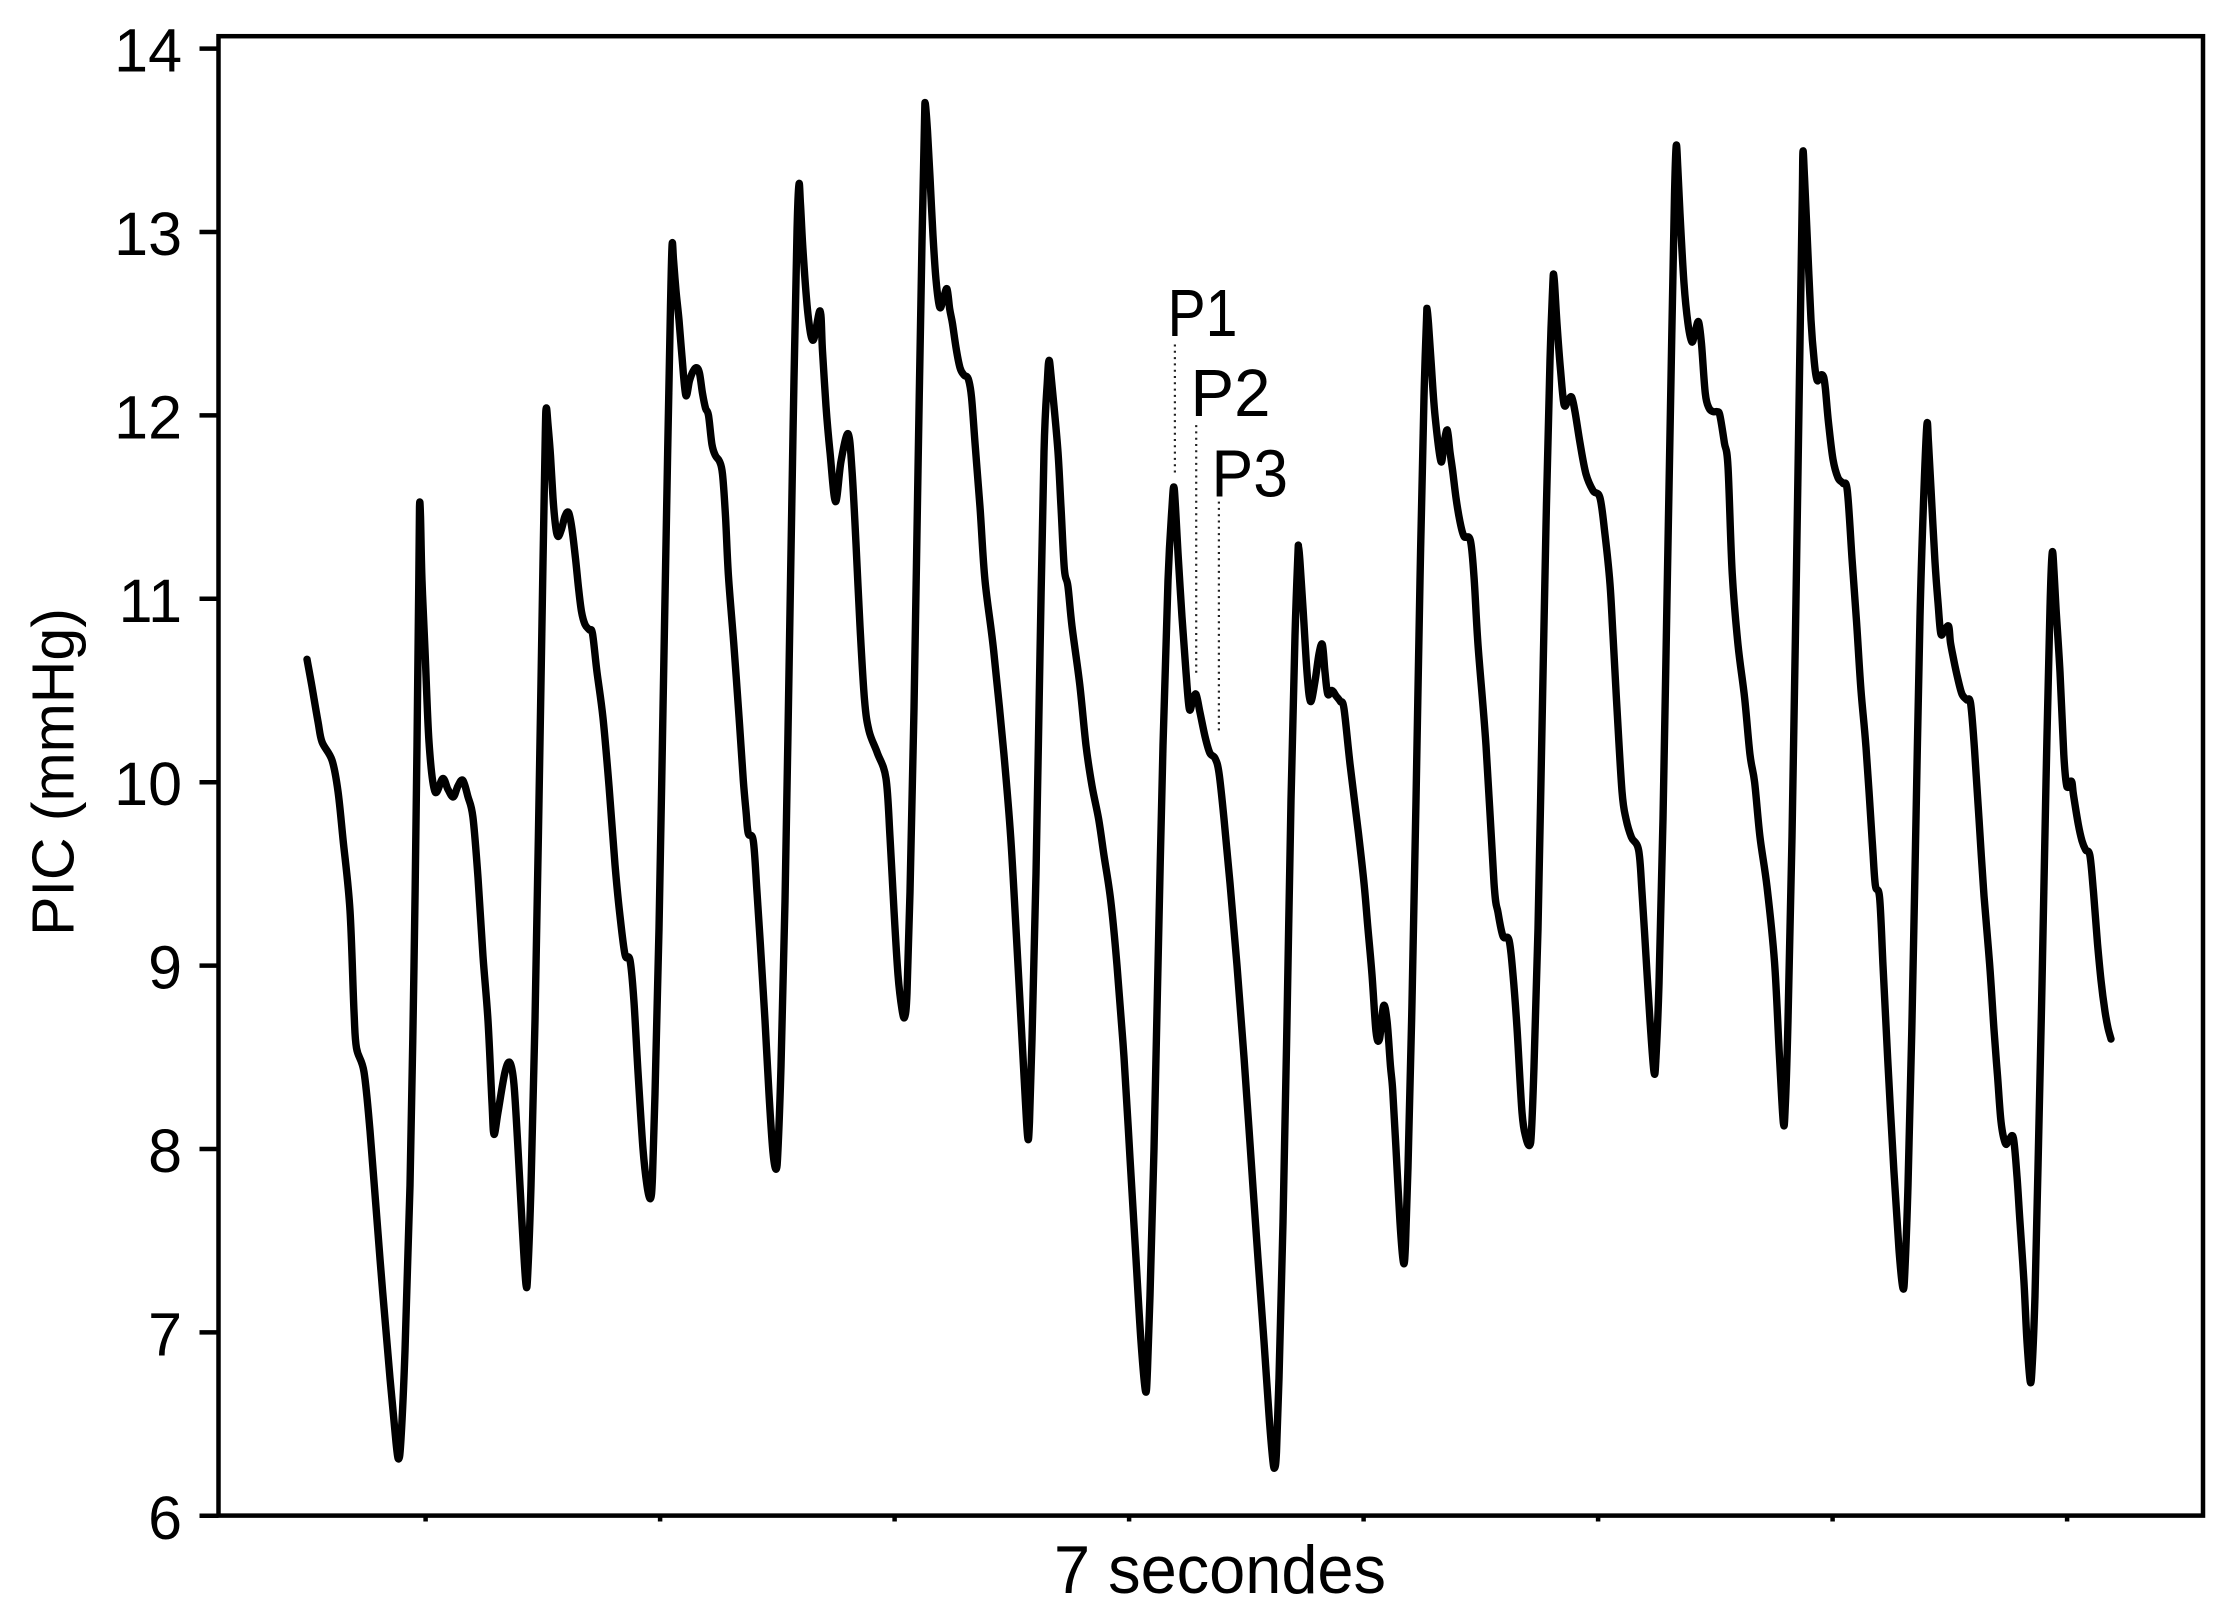 Image resolution: width=2237 pixels, height=1609 pixels. Describe the element at coordinates (148, 234) in the screenshot. I see `svg-text: 13` at that location.